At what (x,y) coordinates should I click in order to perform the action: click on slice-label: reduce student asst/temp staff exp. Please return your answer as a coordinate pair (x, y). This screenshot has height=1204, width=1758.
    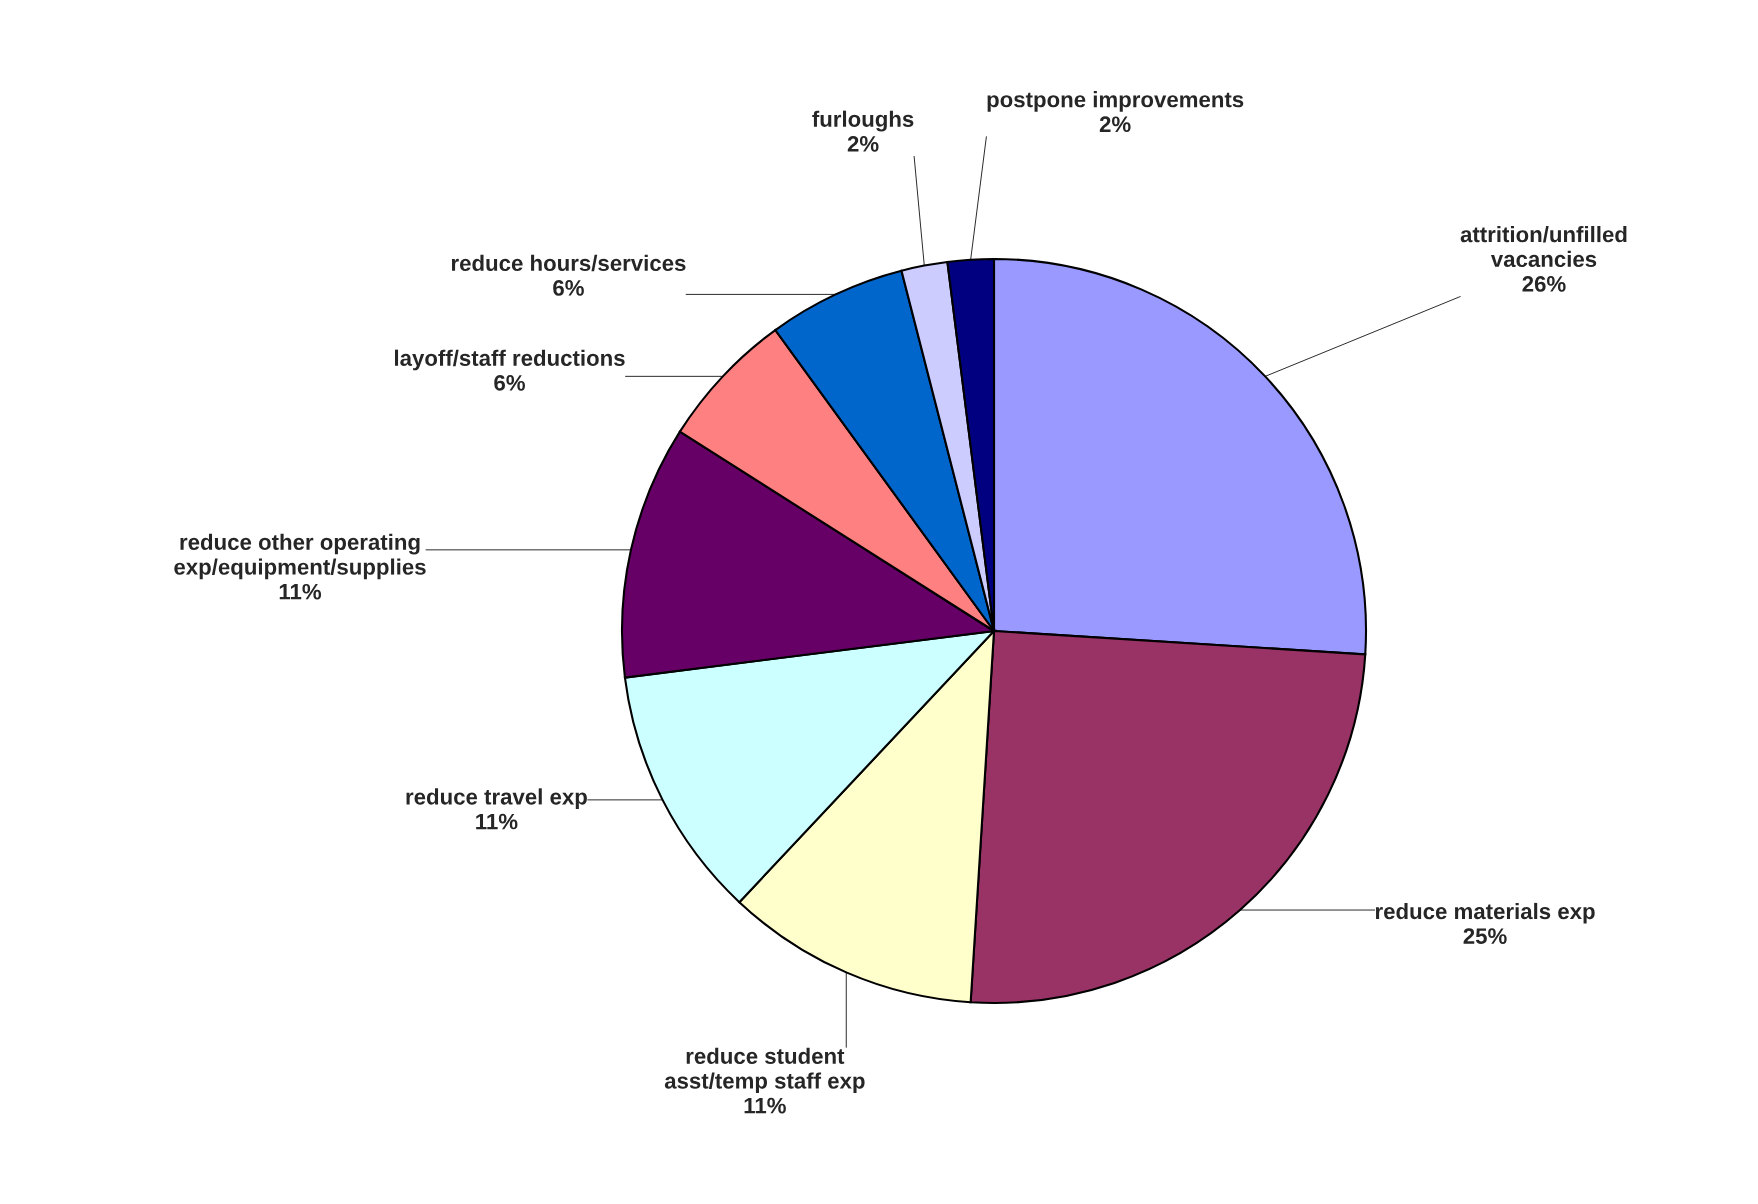
    Looking at the image, I should click on (764, 1070).